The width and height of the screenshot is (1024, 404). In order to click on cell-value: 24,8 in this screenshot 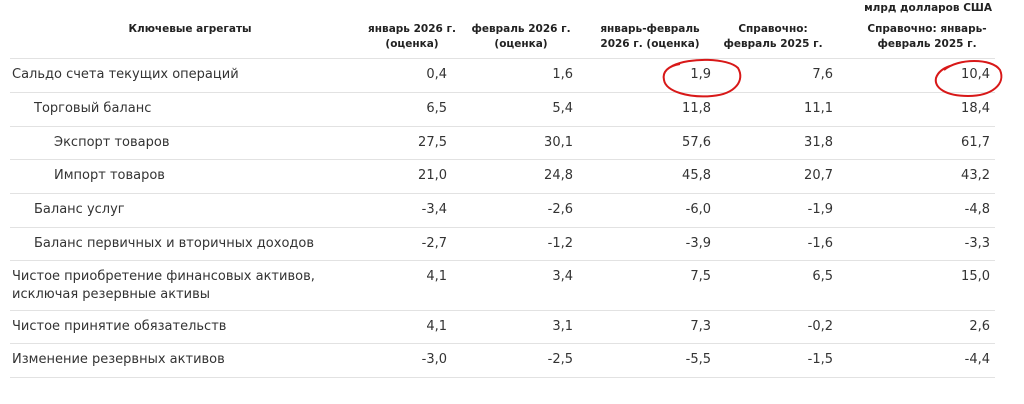, I will do `click(558, 175)`.